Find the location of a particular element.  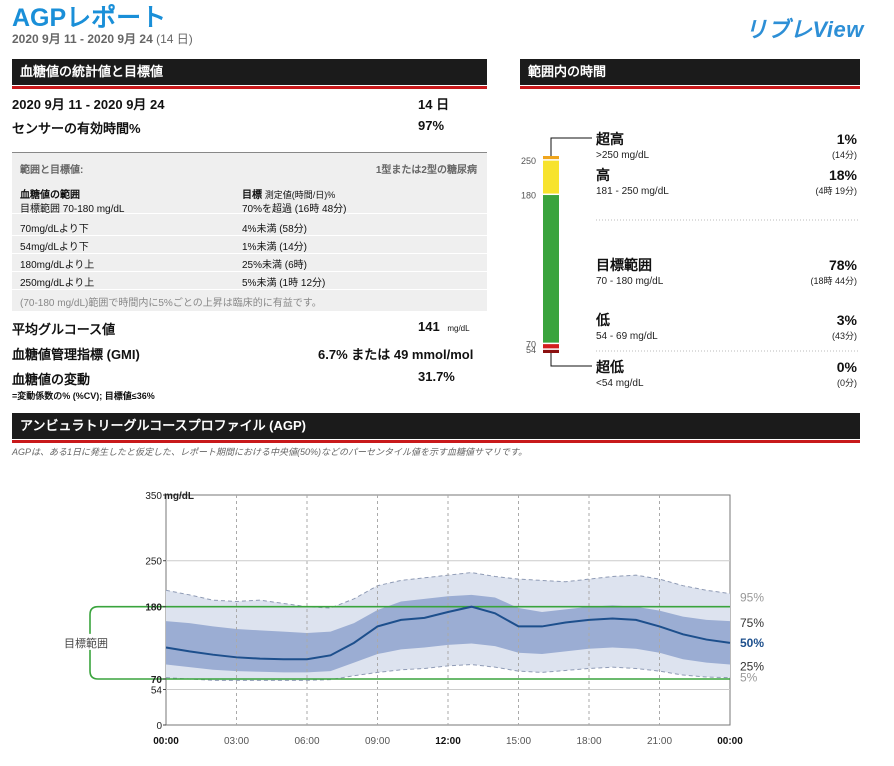

tir-leader-very-low is located at coordinates (571, 360).